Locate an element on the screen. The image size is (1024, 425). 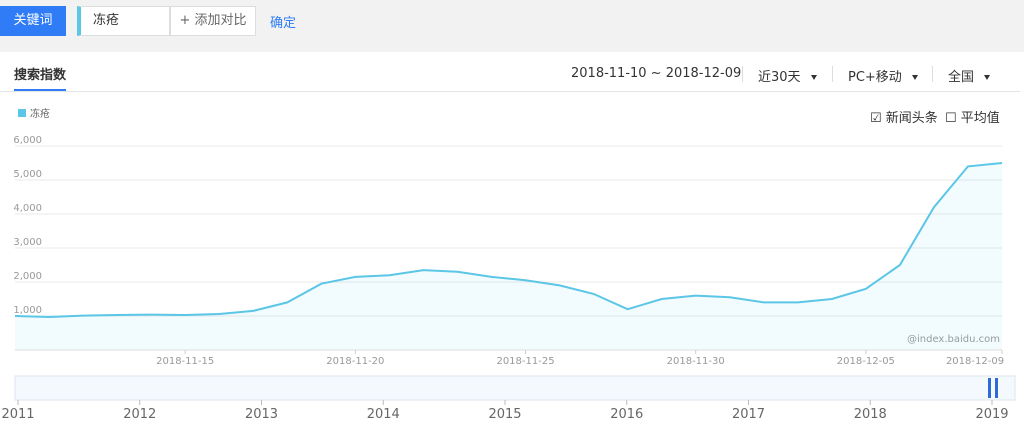
date-range: 2018-11-10 ~ 2018-12-09 is located at coordinates (656, 73).